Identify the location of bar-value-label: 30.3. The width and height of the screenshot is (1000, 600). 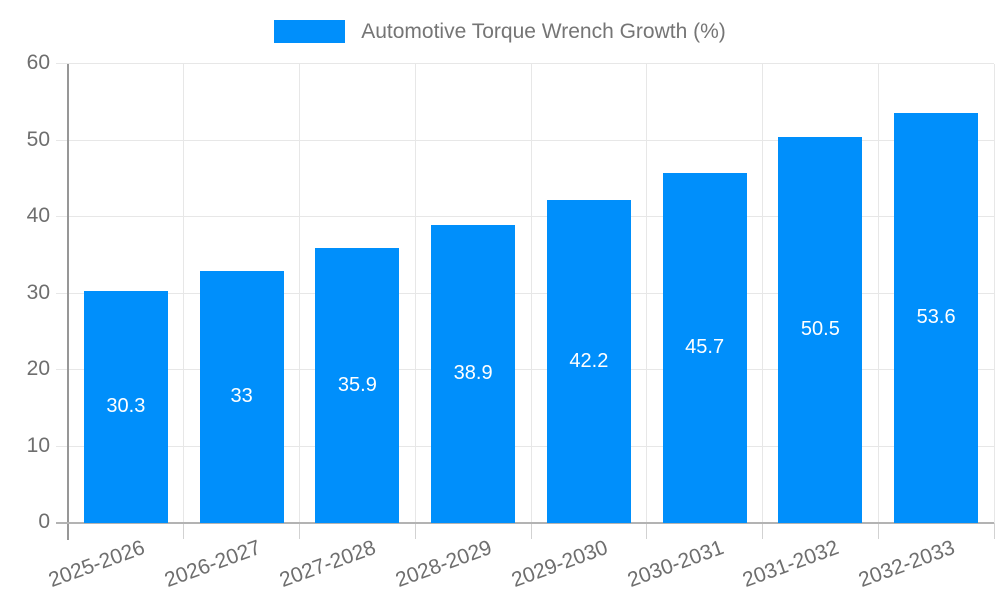
(126, 406).